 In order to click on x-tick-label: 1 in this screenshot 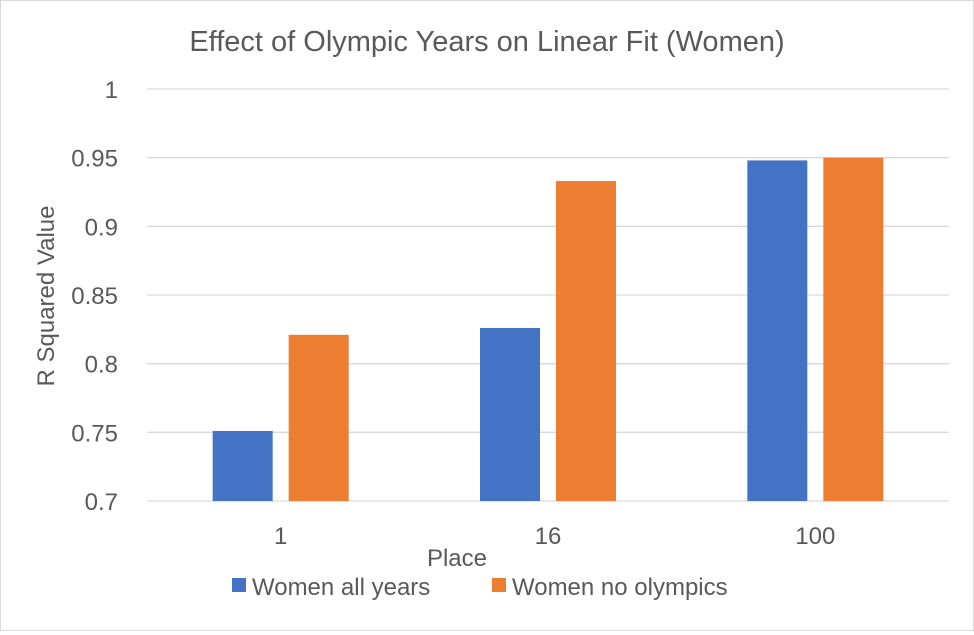, I will do `click(280, 536)`.